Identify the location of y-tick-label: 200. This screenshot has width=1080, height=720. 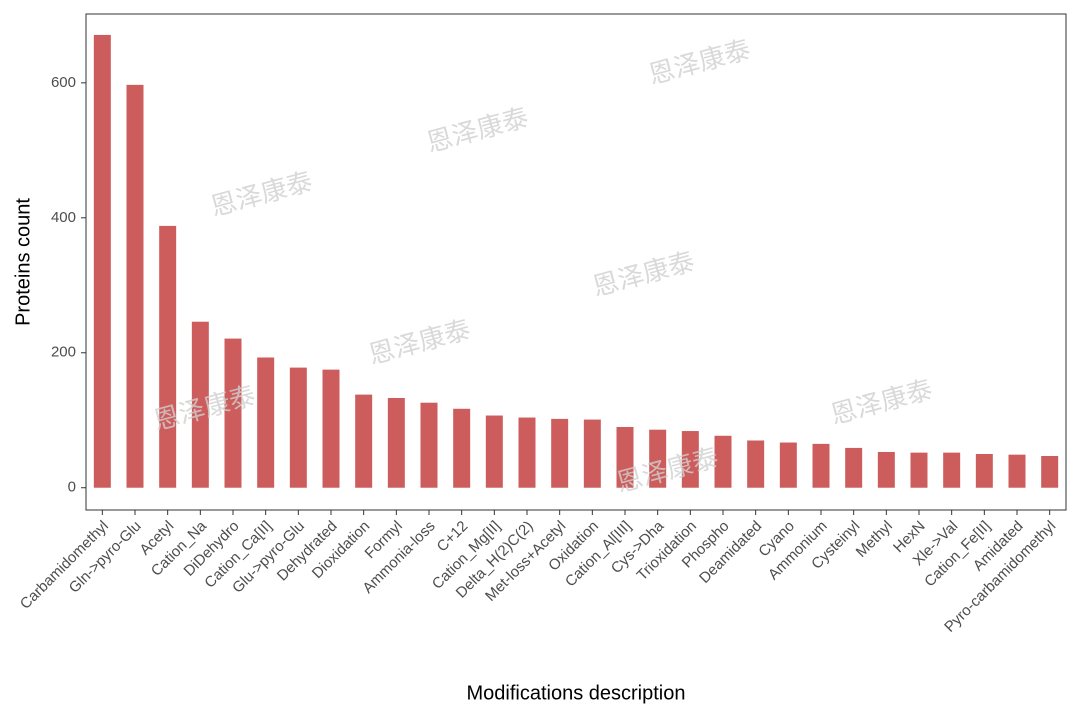
(63, 352).